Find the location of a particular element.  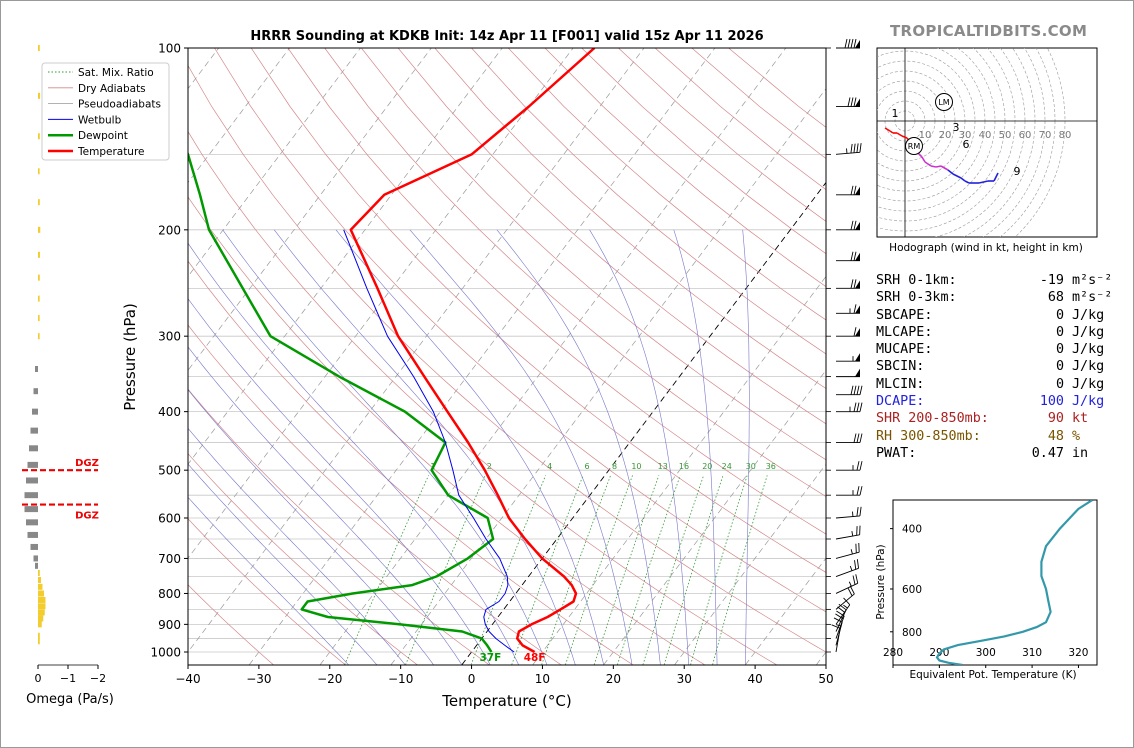

storm-motion-marker is located at coordinates (944, 102).